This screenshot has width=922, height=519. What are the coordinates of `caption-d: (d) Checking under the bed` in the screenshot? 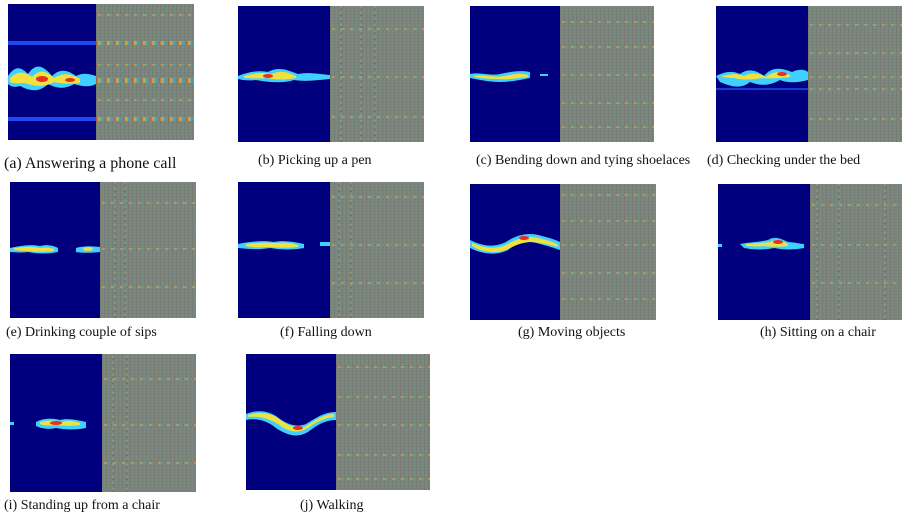 It's located at (784, 160).